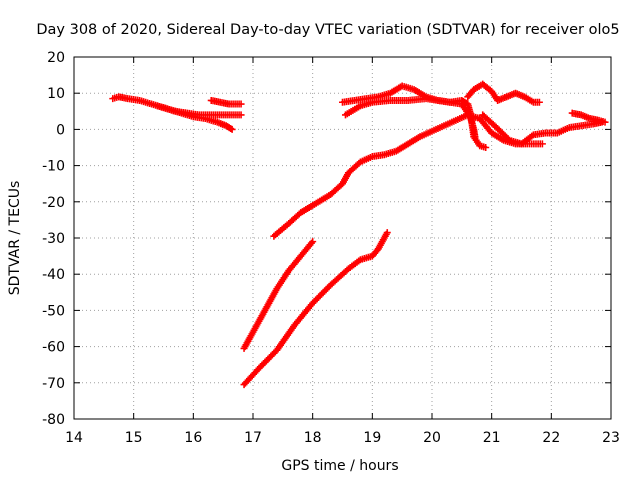  Describe the element at coordinates (53, 275) in the screenshot. I see `y-tick-label: -40` at that location.